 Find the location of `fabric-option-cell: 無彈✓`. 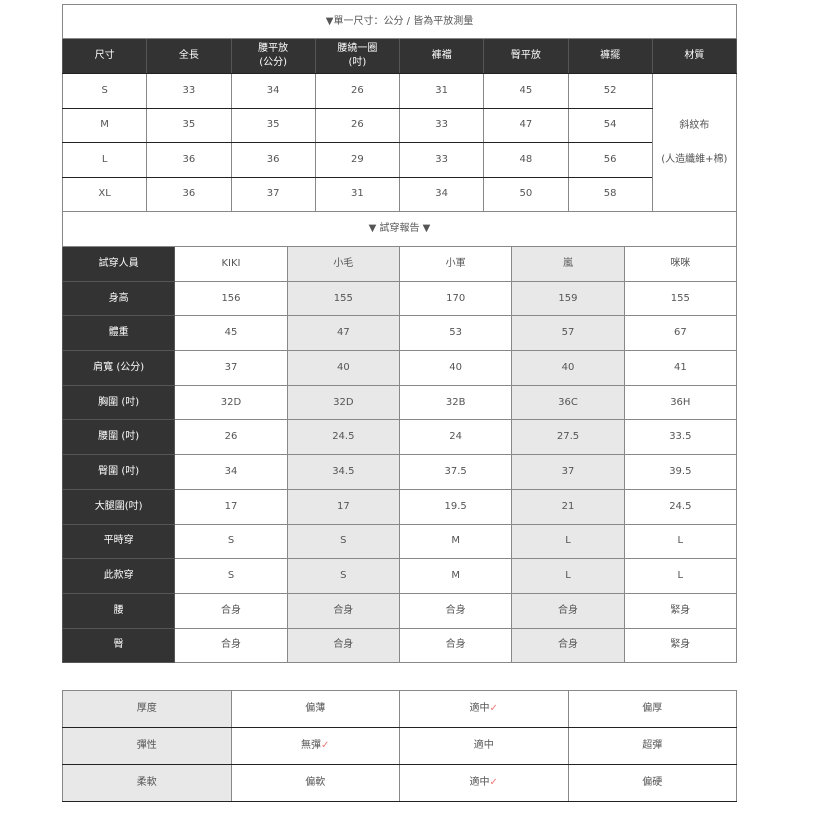

fabric-option-cell: 無彈✓ is located at coordinates (315, 746).